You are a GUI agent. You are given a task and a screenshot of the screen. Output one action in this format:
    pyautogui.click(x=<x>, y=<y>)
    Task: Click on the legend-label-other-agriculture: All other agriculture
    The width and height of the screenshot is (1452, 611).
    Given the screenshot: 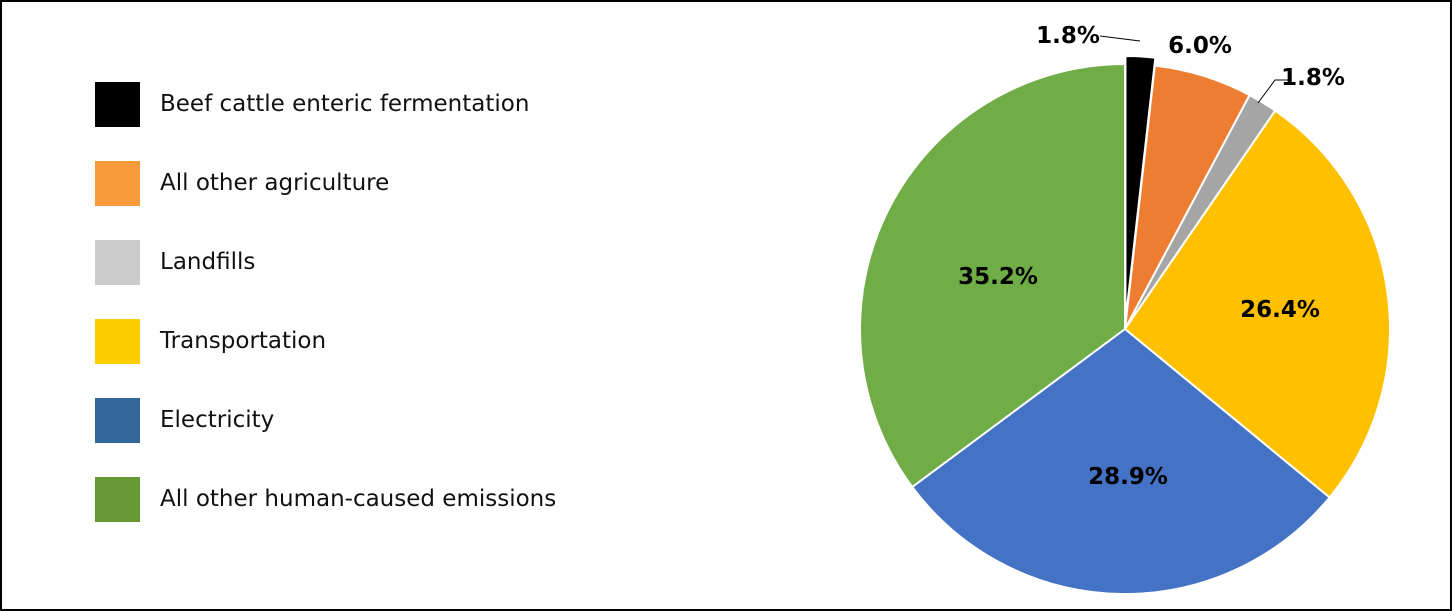 What is the action you would take?
    pyautogui.click(x=275, y=183)
    